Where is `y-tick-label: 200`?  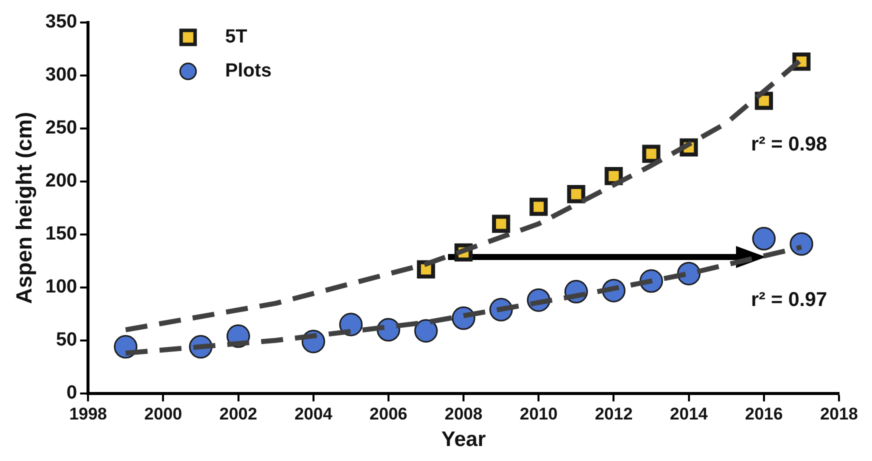 y-tick-label: 200 is located at coordinates (61, 181).